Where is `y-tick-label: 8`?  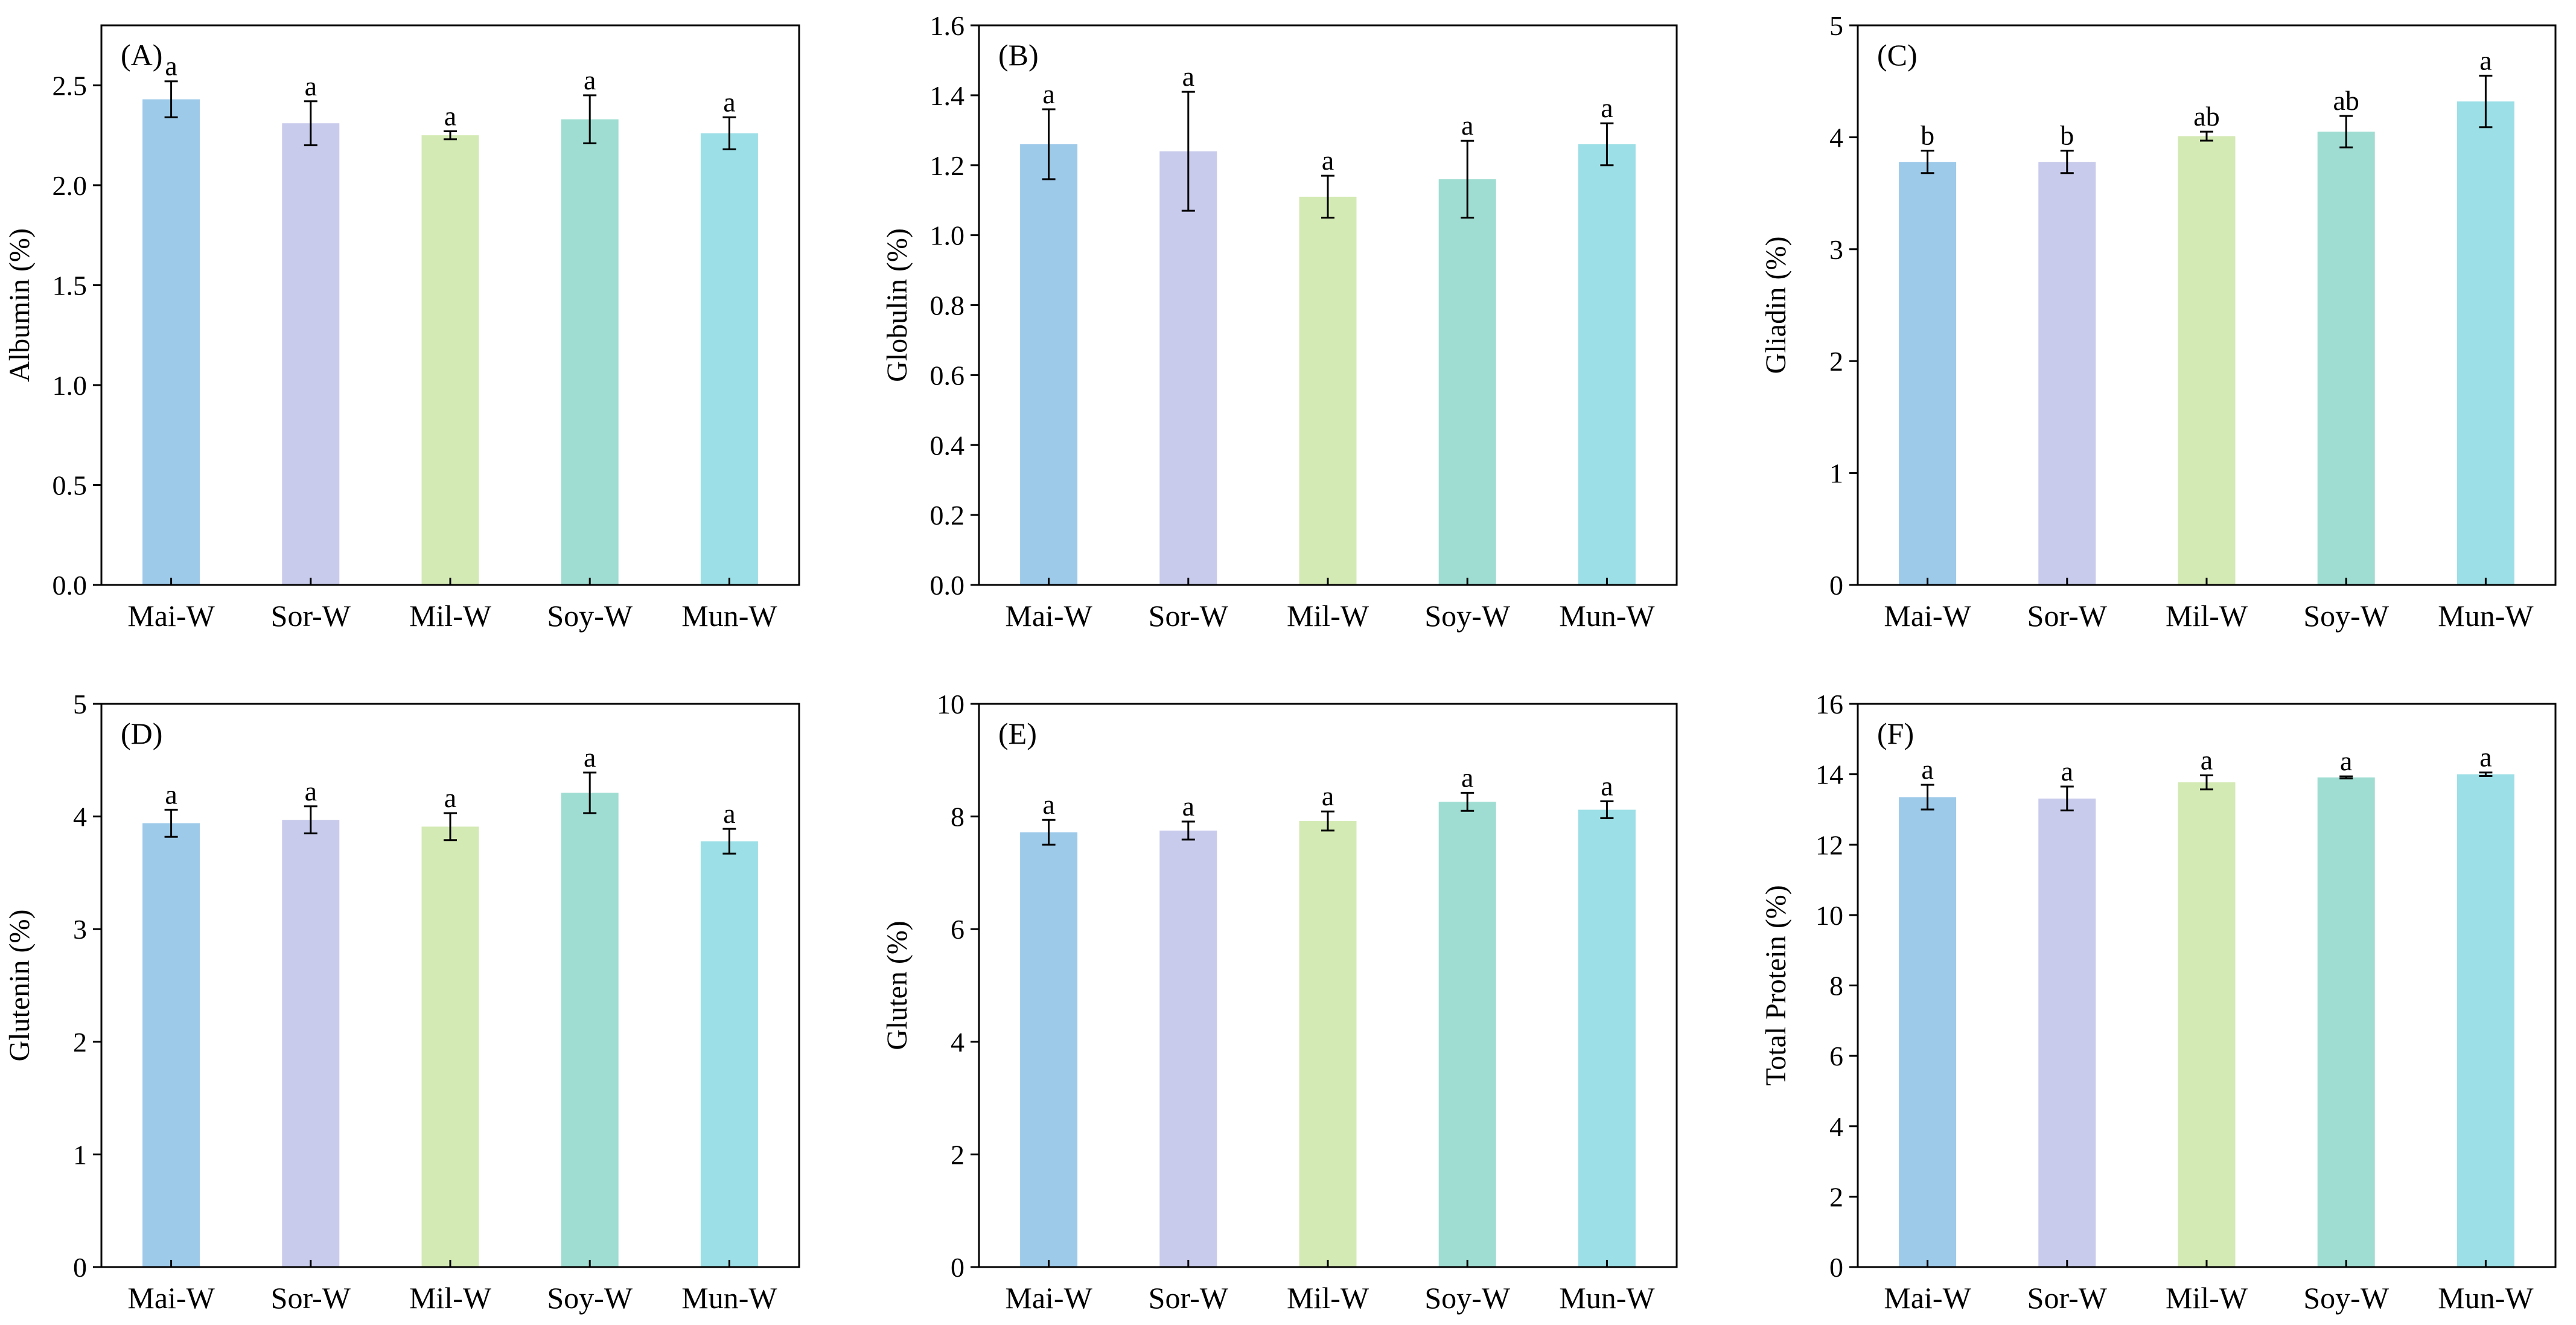 y-tick-label: 8 is located at coordinates (1836, 986).